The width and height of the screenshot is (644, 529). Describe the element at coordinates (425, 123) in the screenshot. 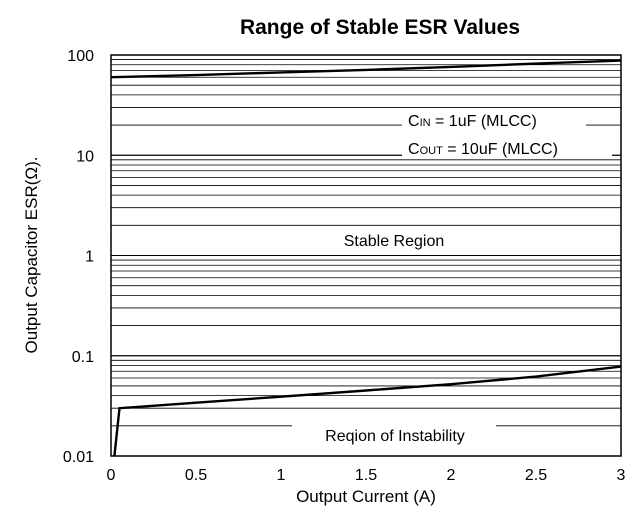

I see `annotation-cin-subscript: IN` at that location.